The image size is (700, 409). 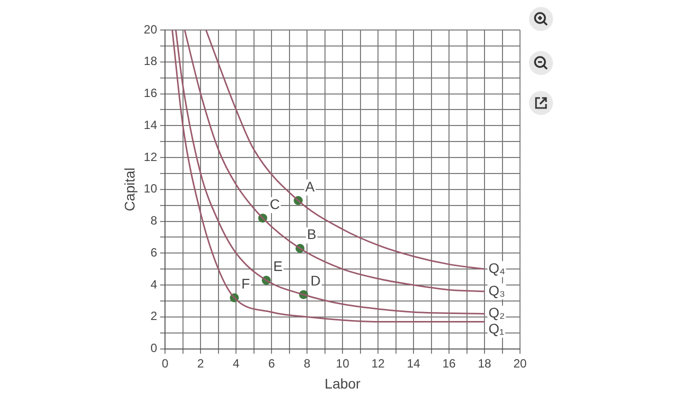 What do you see at coordinates (311, 234) in the screenshot?
I see `annotation: B` at bounding box center [311, 234].